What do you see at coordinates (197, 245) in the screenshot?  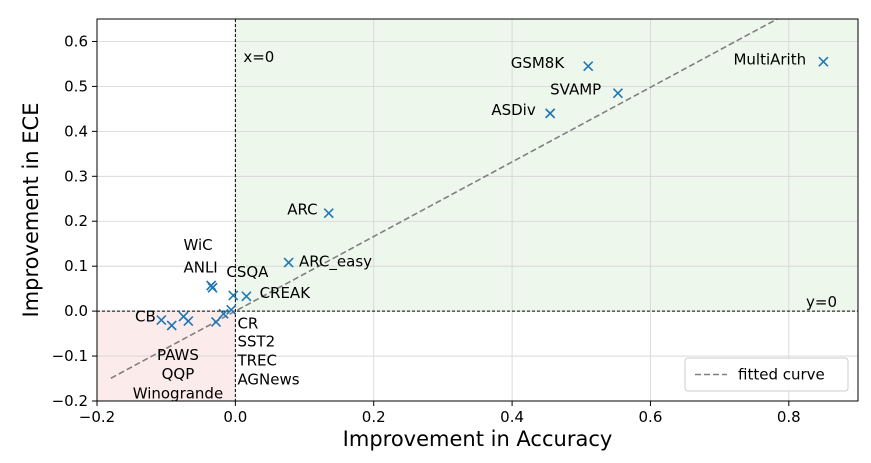 I see `point-label: WiC` at bounding box center [197, 245].